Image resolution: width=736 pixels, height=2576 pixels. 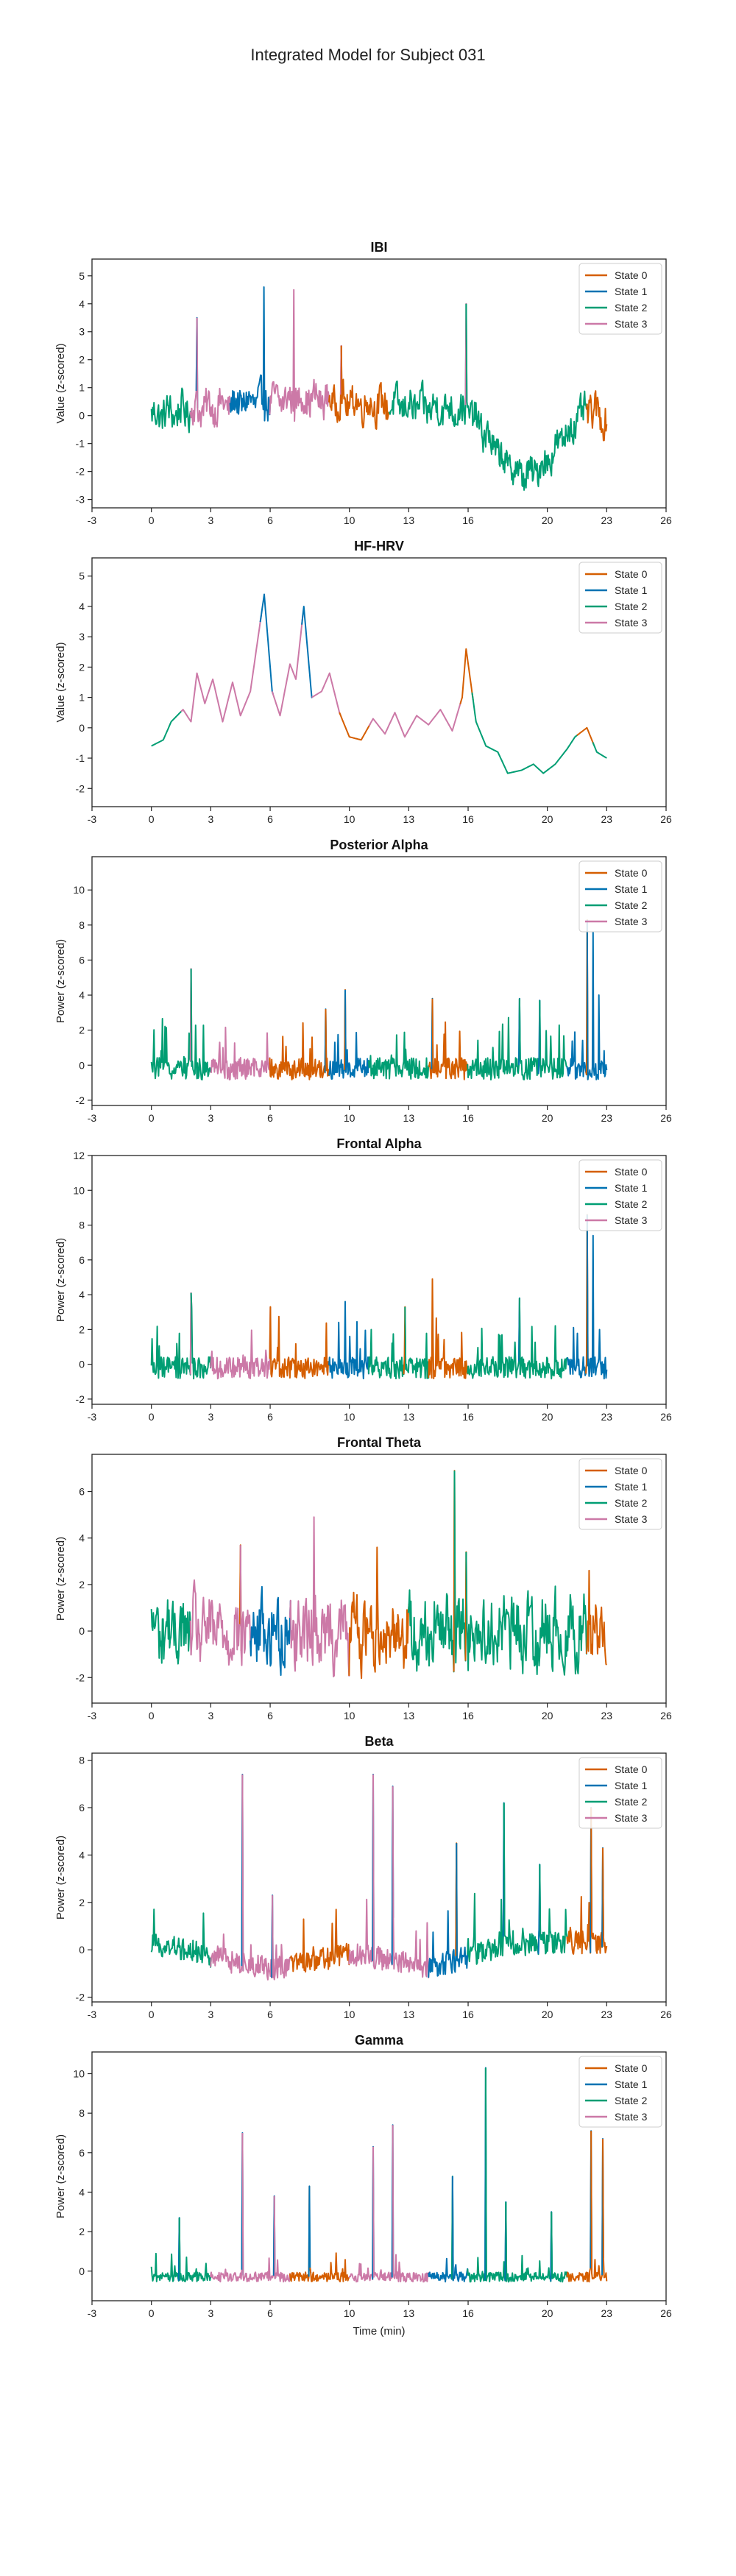 What do you see at coordinates (349, 1118) in the screenshot?
I see `x-tick-label: 10` at bounding box center [349, 1118].